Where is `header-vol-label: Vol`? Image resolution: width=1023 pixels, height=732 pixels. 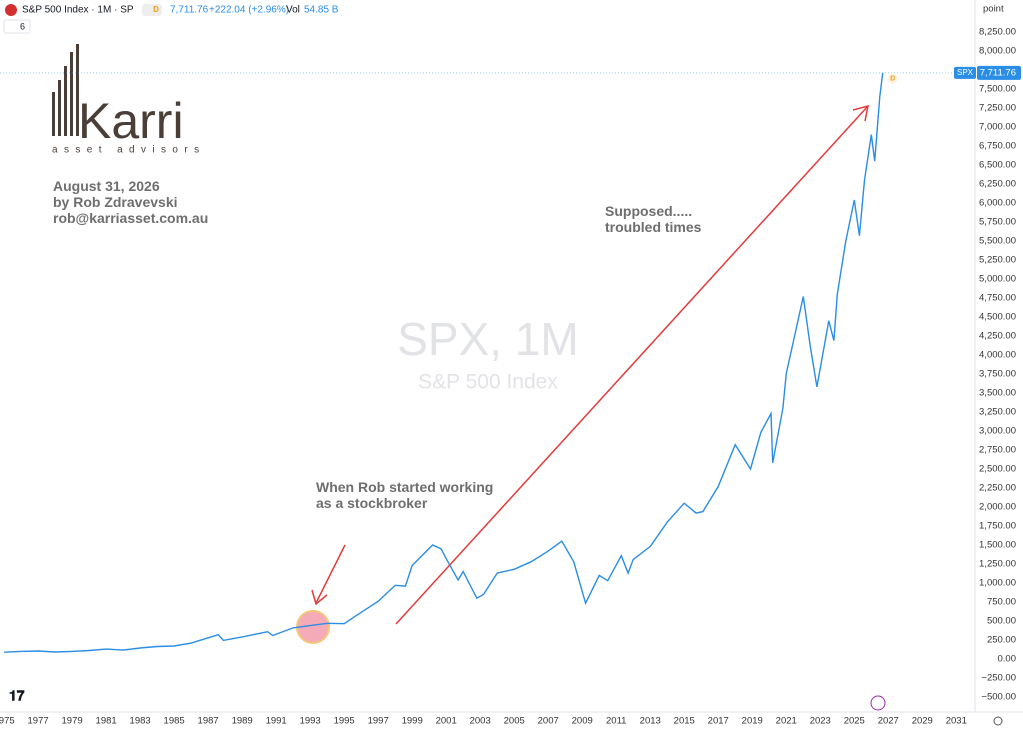
header-vol-label: Vol is located at coordinates (293, 10).